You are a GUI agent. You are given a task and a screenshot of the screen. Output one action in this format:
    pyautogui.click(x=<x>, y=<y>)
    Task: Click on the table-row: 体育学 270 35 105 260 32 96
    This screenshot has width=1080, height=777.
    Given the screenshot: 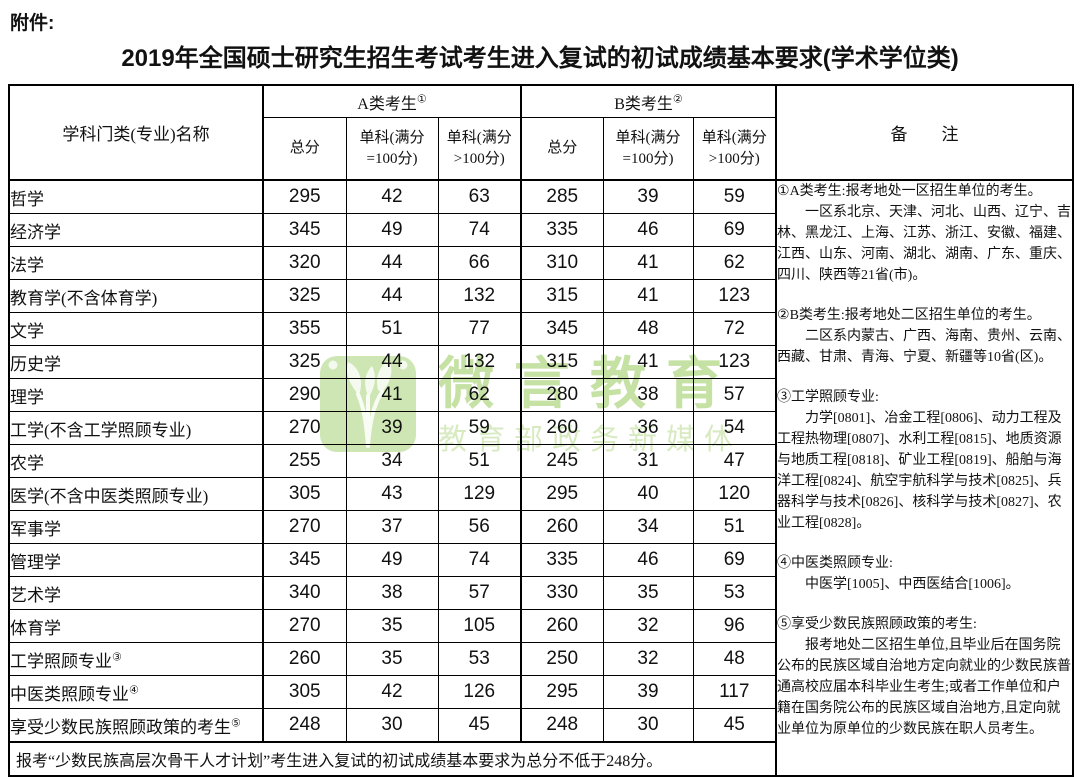 What is the action you would take?
    pyautogui.click(x=540, y=626)
    